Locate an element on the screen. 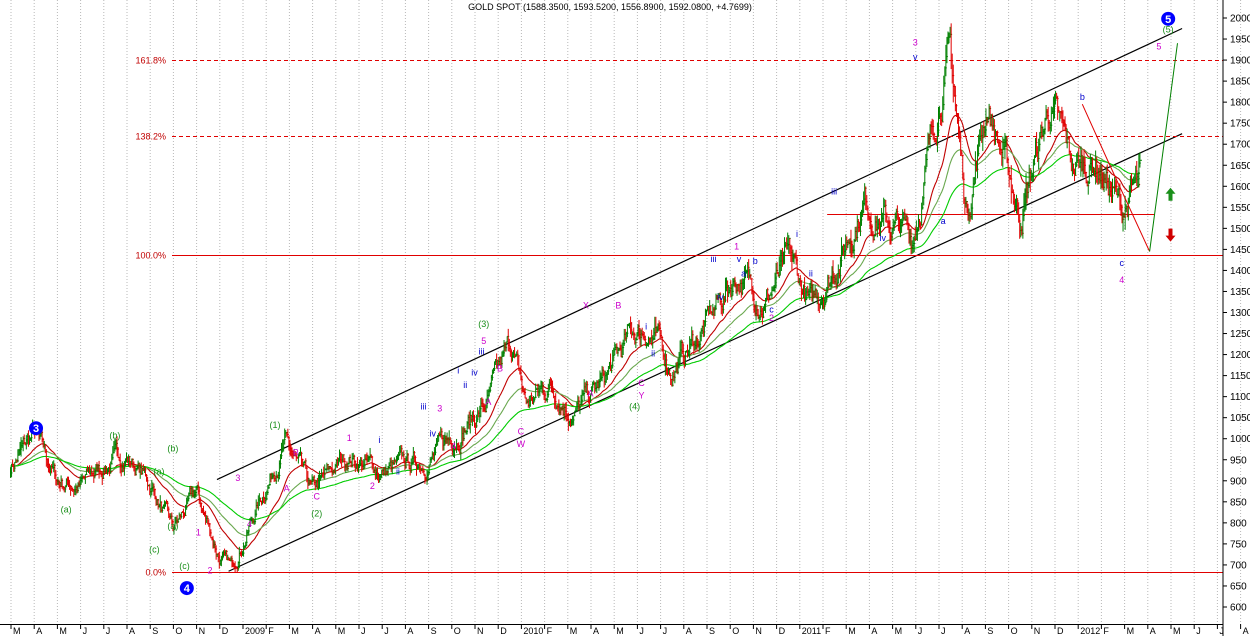  wave-label: 5 is located at coordinates (1158, 47).